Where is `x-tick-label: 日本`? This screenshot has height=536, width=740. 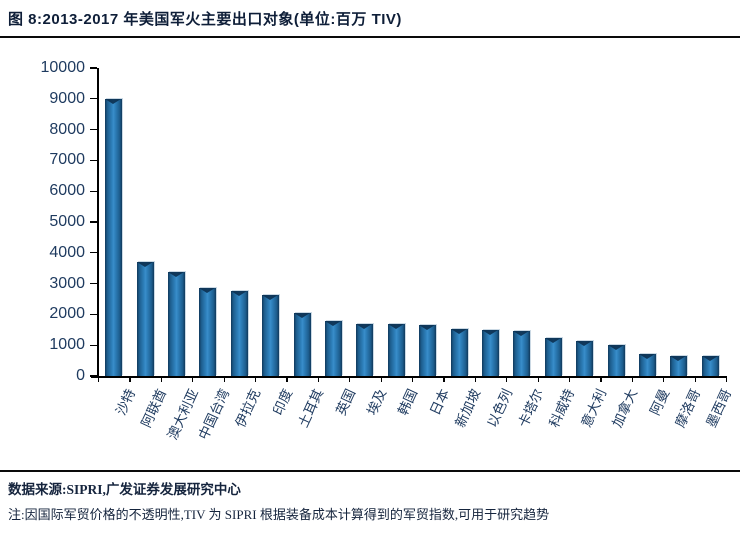
x-tick-label: 日本 is located at coordinates (439, 402).